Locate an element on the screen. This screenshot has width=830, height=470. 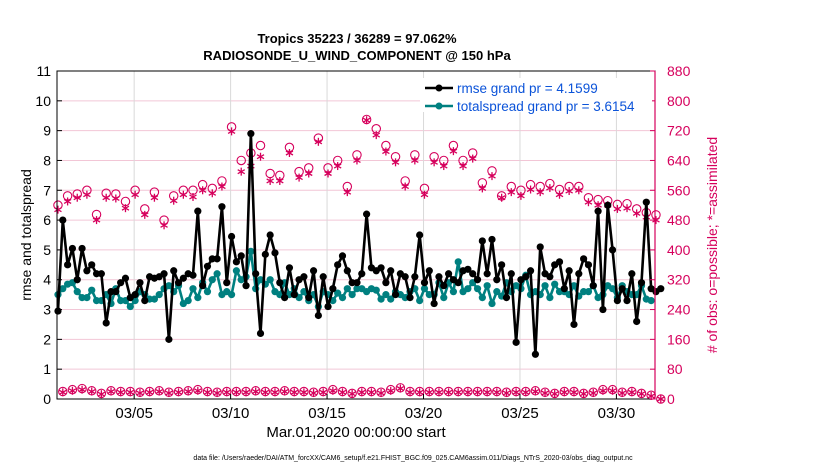
y2-tick-label: 160 is located at coordinates (679, 339).